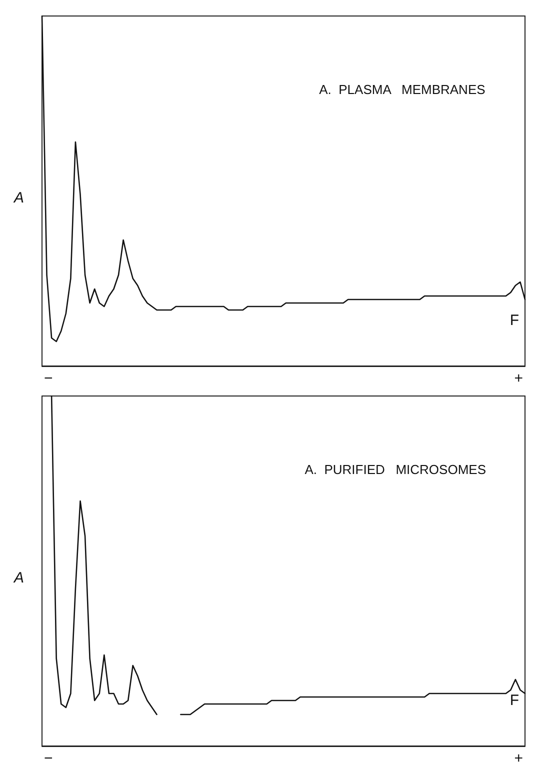  I want to click on text: A. PURIFIED MICROSOMES, so click(395, 469).